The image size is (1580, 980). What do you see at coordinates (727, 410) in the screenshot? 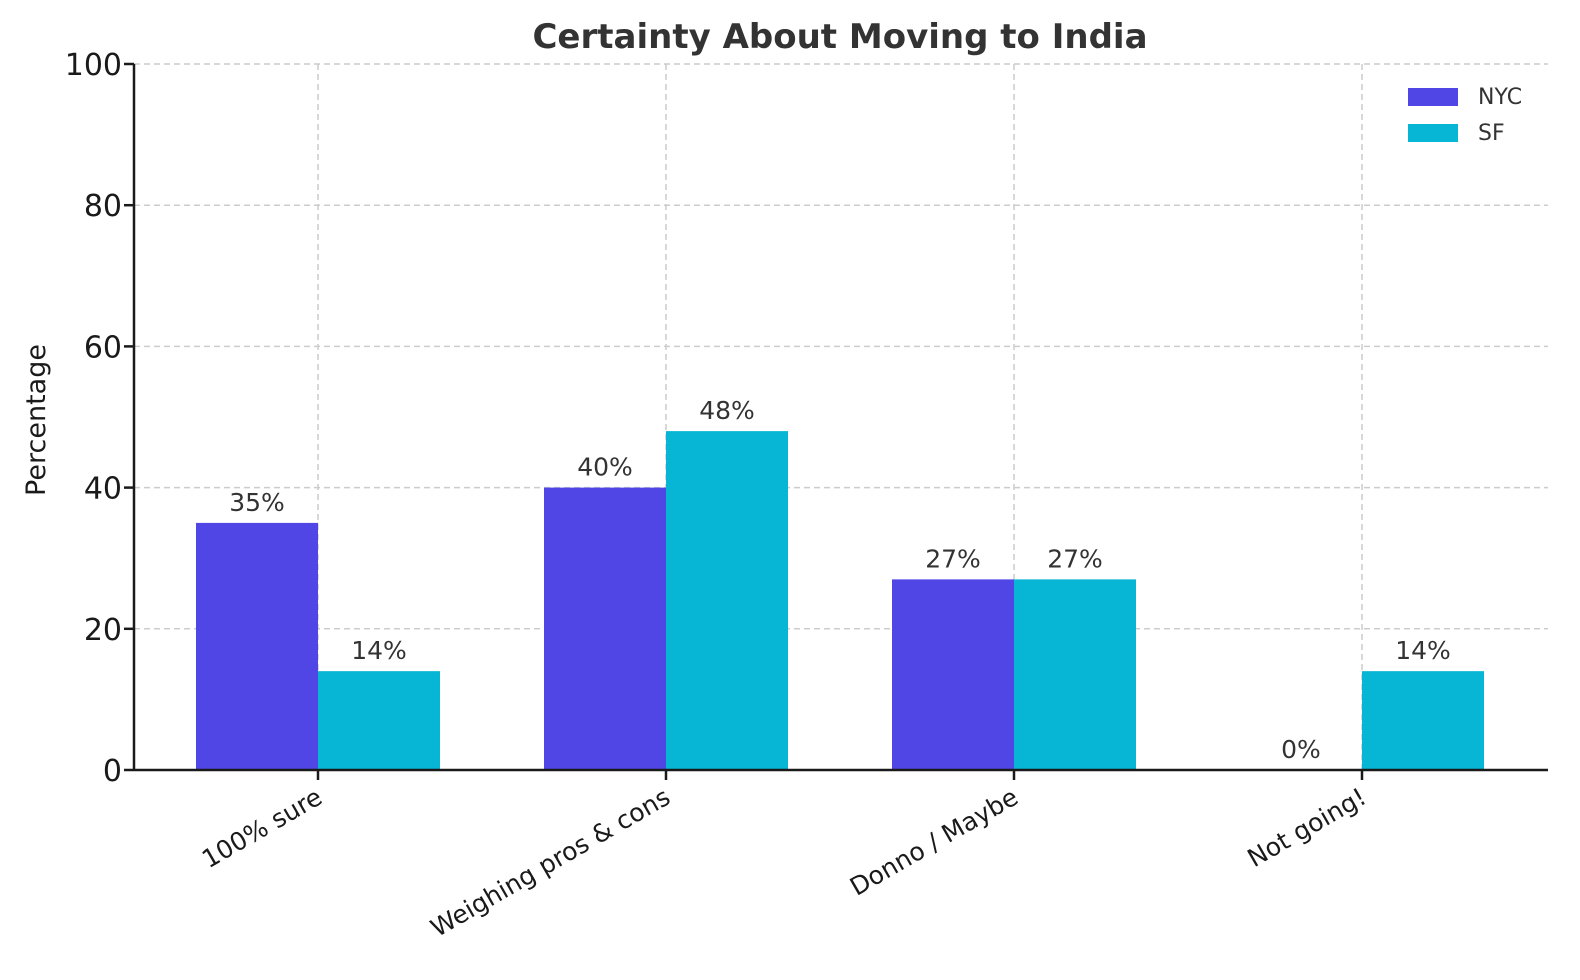
I see `data-label-sf-1: 48%` at bounding box center [727, 410].